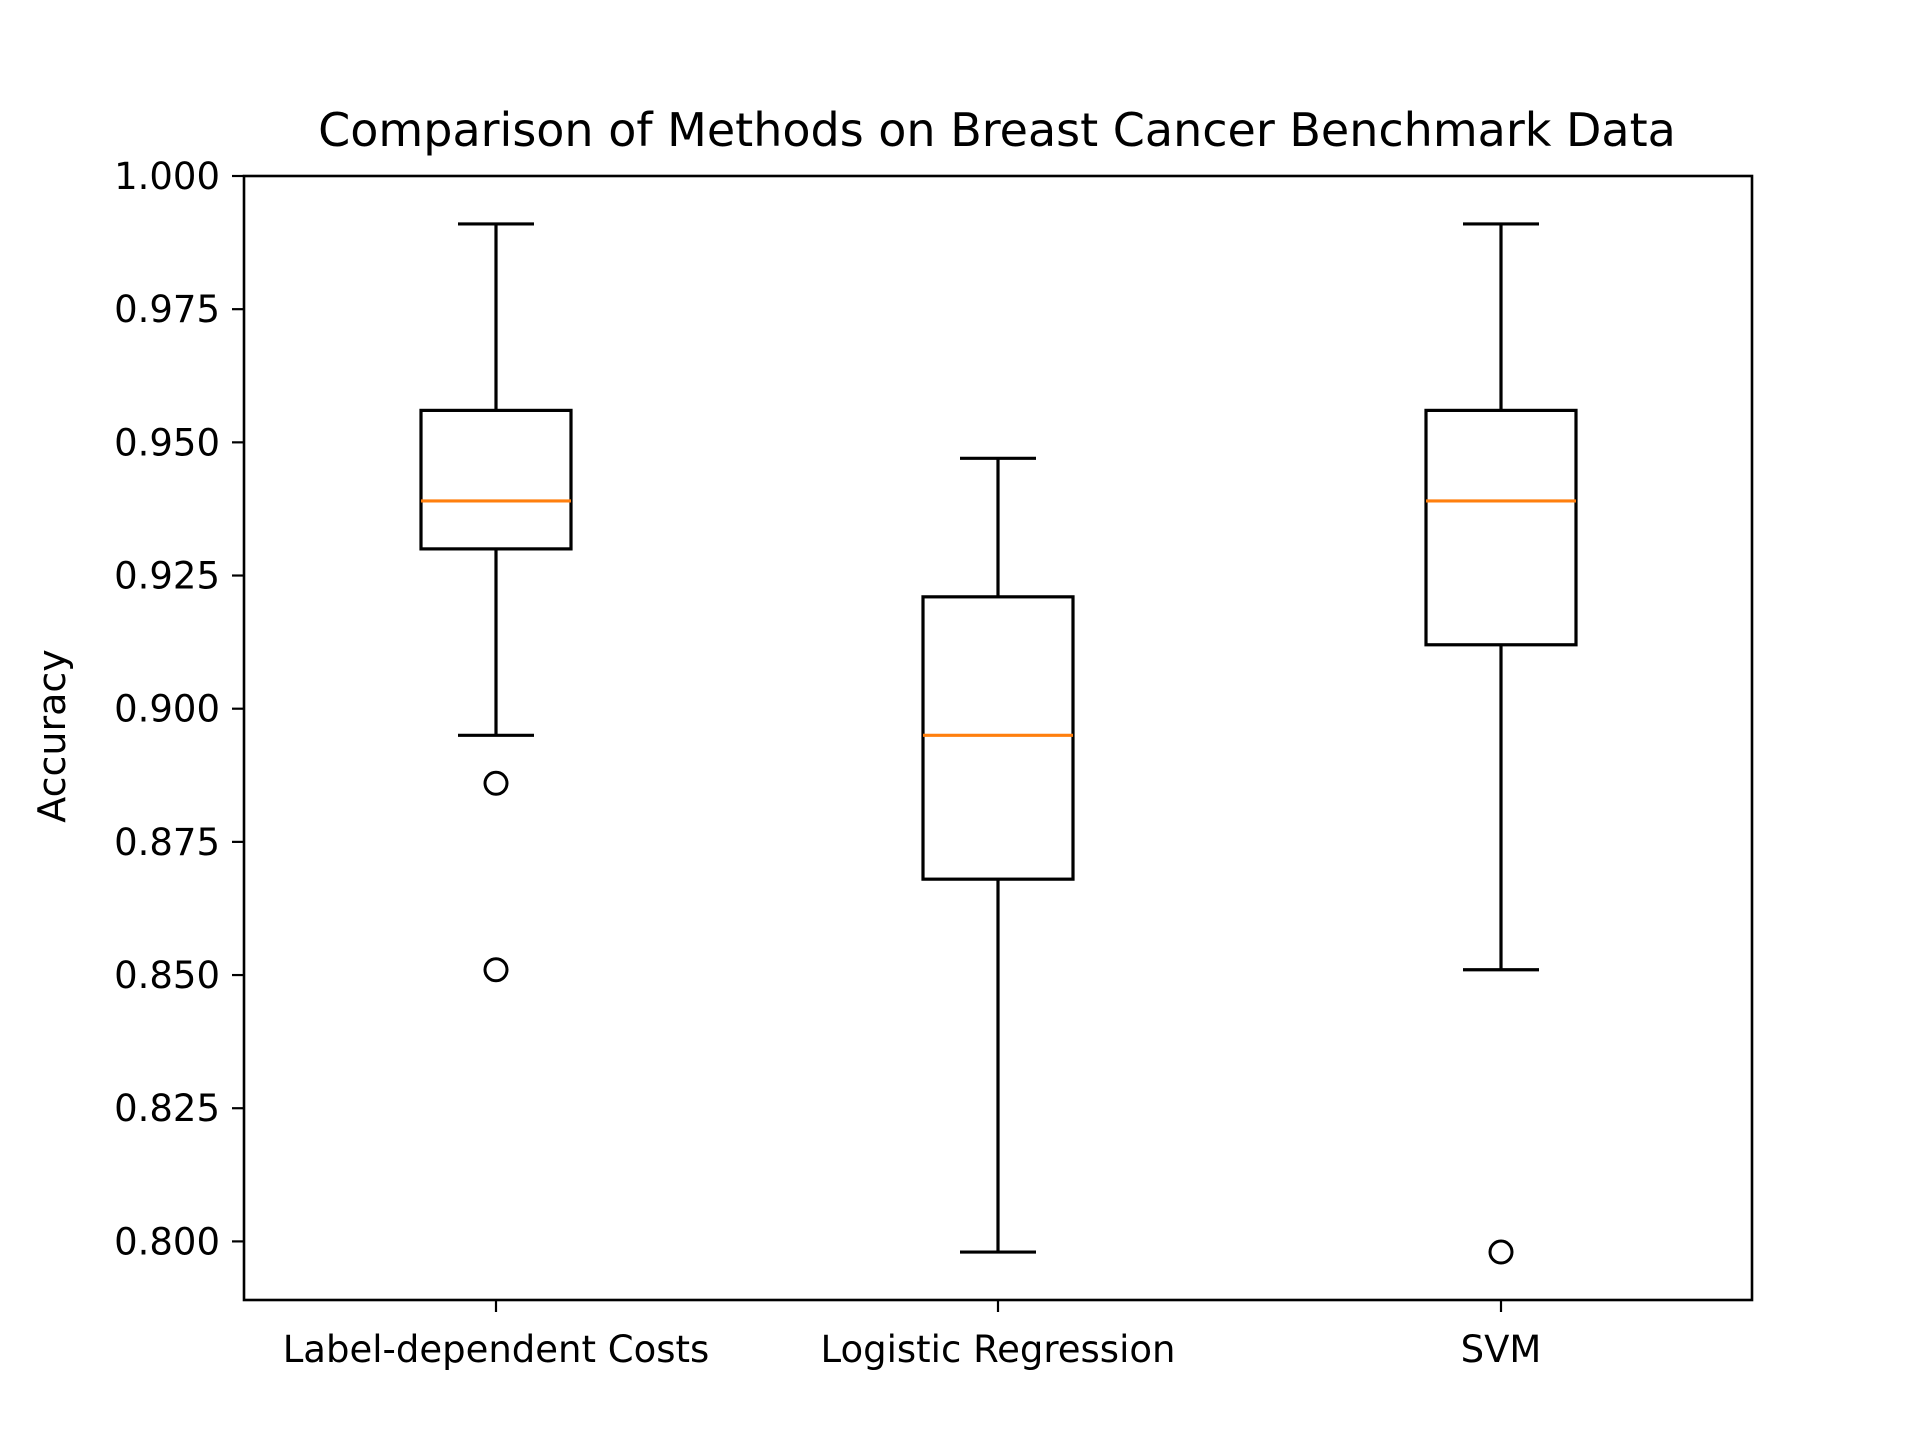 This screenshot has width=1920, height=1440. Describe the element at coordinates (167, 176) in the screenshot. I see `y-tick-label: 1.000` at that location.